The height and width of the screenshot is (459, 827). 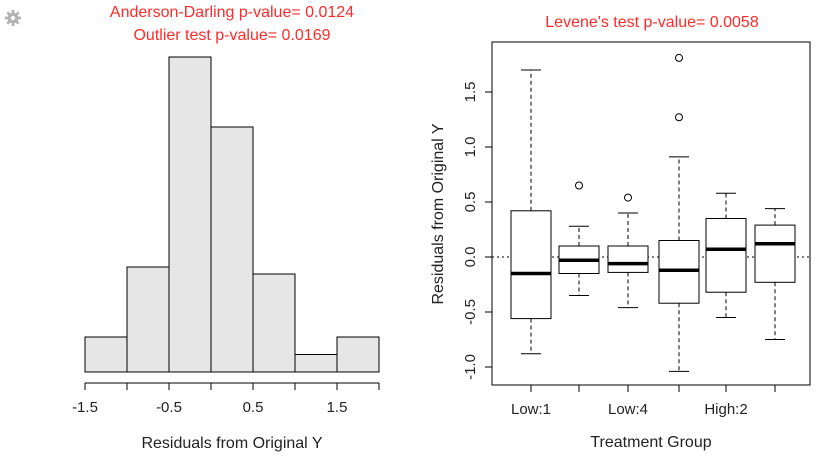 What do you see at coordinates (169, 407) in the screenshot?
I see `histogram-x-tick-label: -0.5` at bounding box center [169, 407].